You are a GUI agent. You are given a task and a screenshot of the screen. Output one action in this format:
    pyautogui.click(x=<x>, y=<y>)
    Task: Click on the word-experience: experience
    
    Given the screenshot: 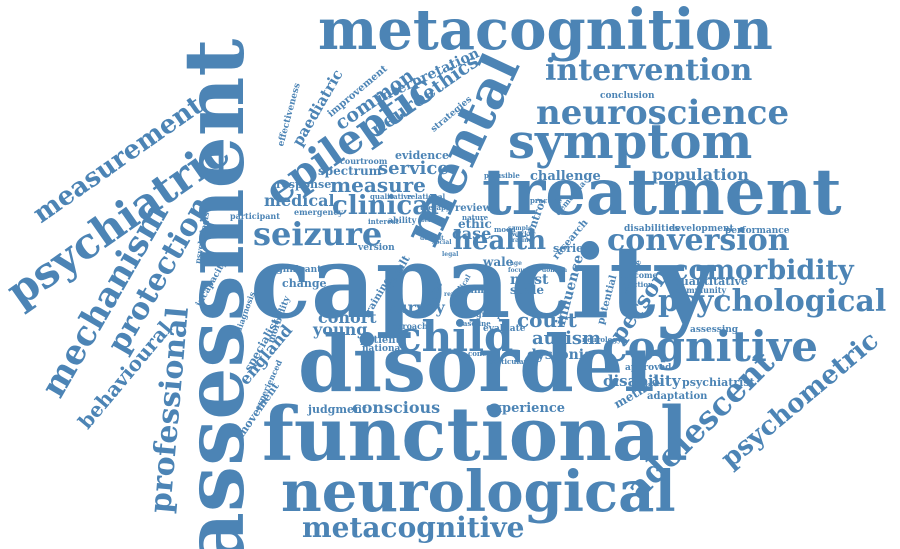 What is the action you would take?
    pyautogui.click(x=526, y=408)
    